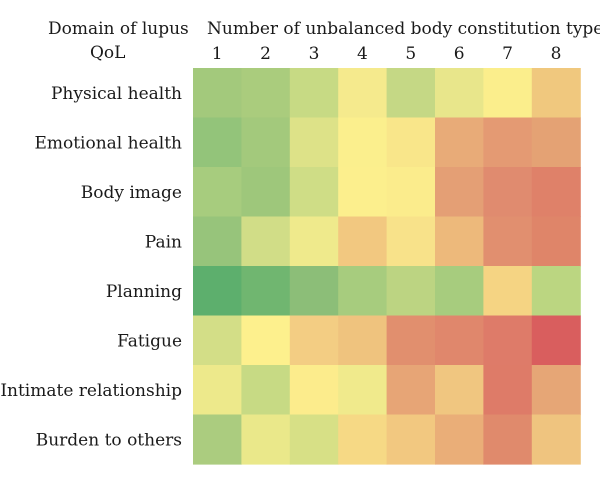 Image resolution: width=600 pixels, height=486 pixels. What do you see at coordinates (108, 53) in the screenshot?
I see `row-header-line-2: QoL` at bounding box center [108, 53].